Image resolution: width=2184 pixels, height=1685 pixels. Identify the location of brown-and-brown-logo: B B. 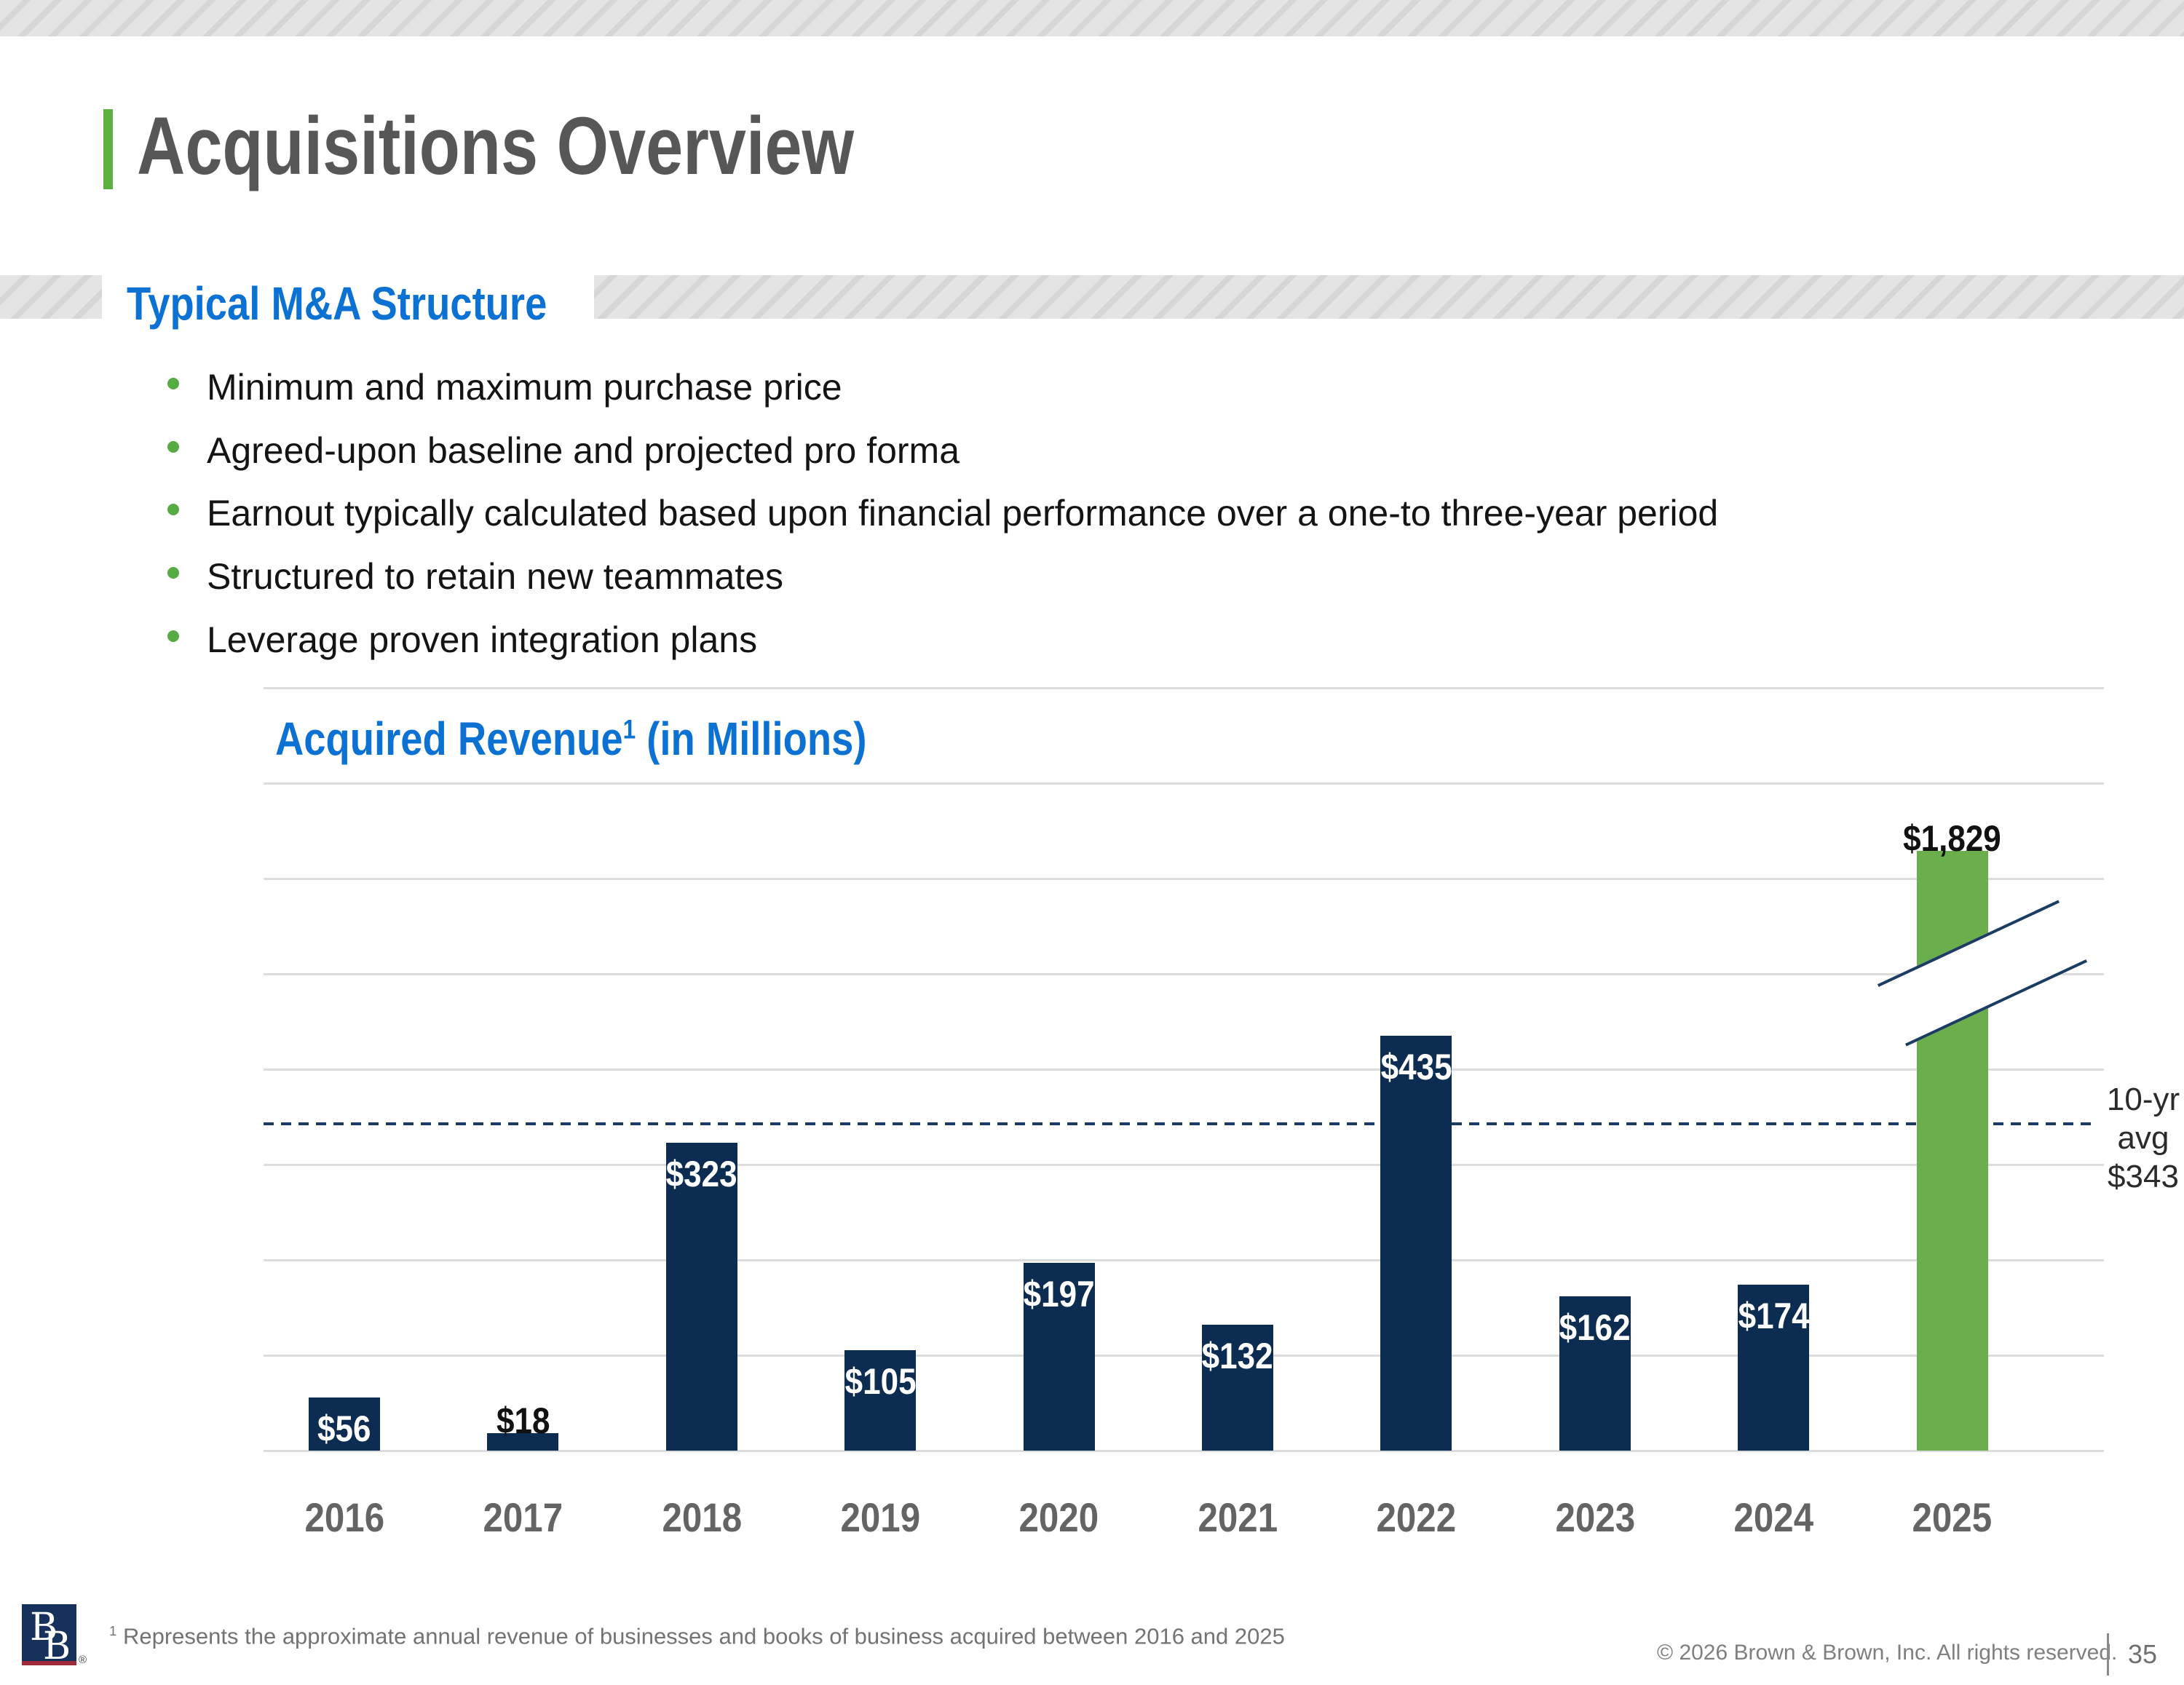
(49, 1634).